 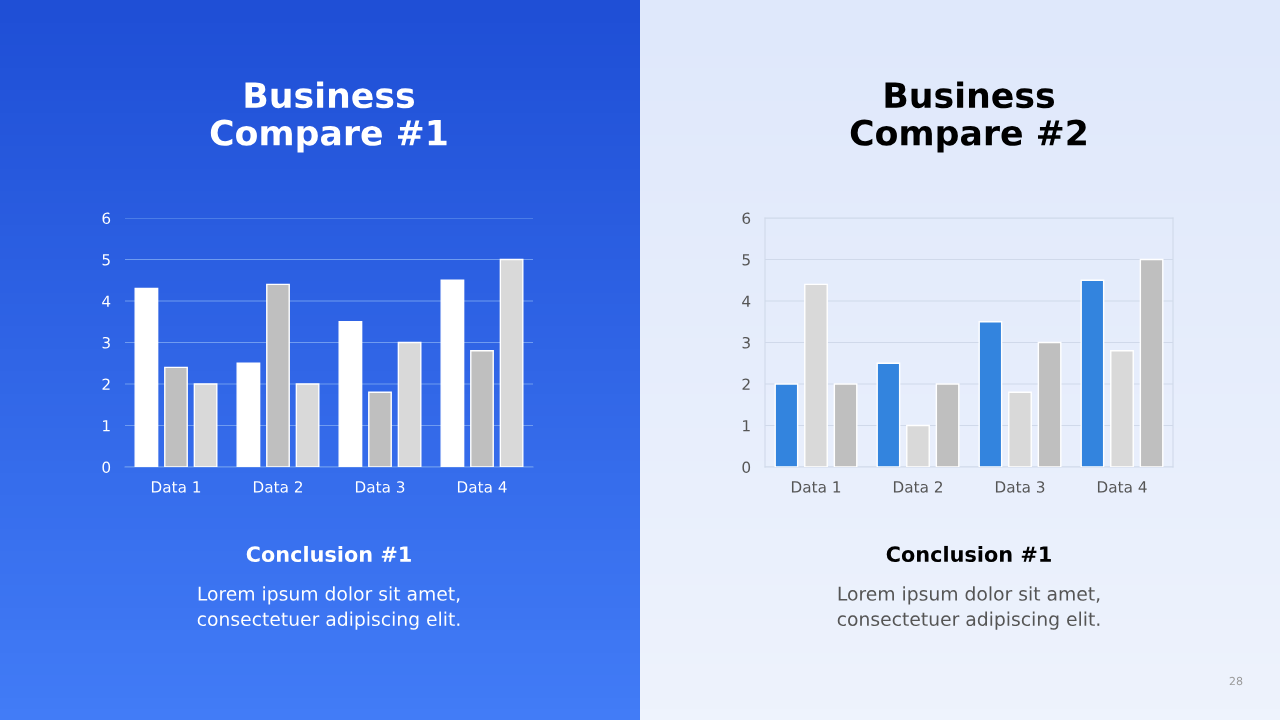 I want to click on text: 28, so click(x=1236, y=681).